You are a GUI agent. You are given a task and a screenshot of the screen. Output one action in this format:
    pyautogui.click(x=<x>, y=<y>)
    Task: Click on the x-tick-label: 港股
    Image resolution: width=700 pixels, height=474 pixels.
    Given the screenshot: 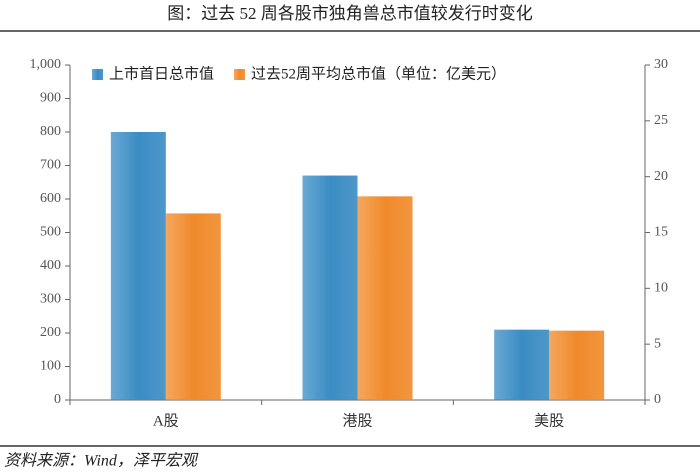 What is the action you would take?
    pyautogui.click(x=357, y=420)
    